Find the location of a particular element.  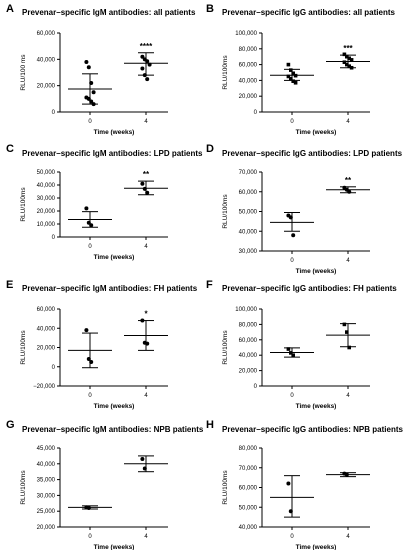

significance-label: * is located at coordinates (146, 314).